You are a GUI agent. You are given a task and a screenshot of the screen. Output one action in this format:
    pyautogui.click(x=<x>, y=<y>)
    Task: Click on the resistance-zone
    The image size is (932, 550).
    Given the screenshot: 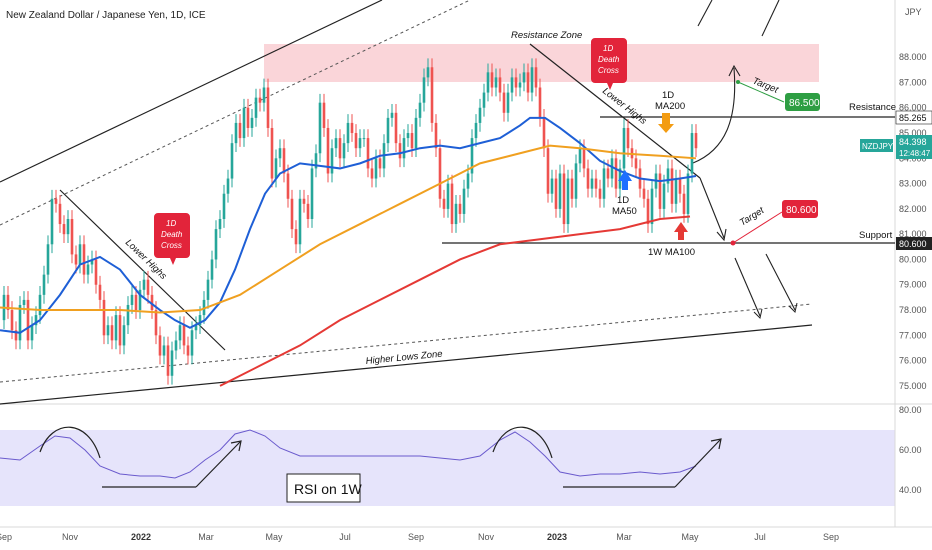 What is the action you would take?
    pyautogui.click(x=541, y=63)
    